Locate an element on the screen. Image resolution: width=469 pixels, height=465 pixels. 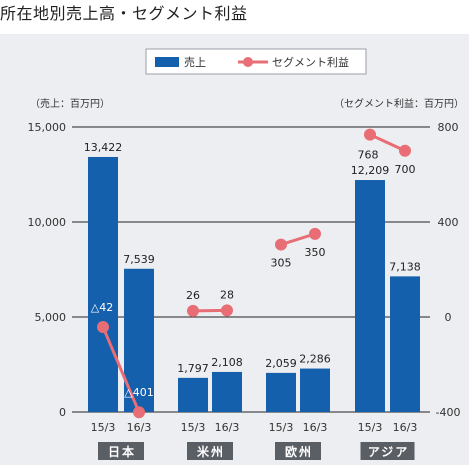
bar-data-label: 2,286 is located at coordinates (315, 359).